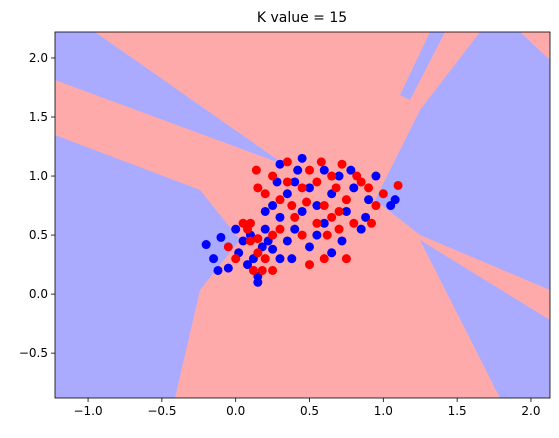 This screenshot has height=438, width=559. I want to click on x-tick-label: 0.0, so click(235, 411).